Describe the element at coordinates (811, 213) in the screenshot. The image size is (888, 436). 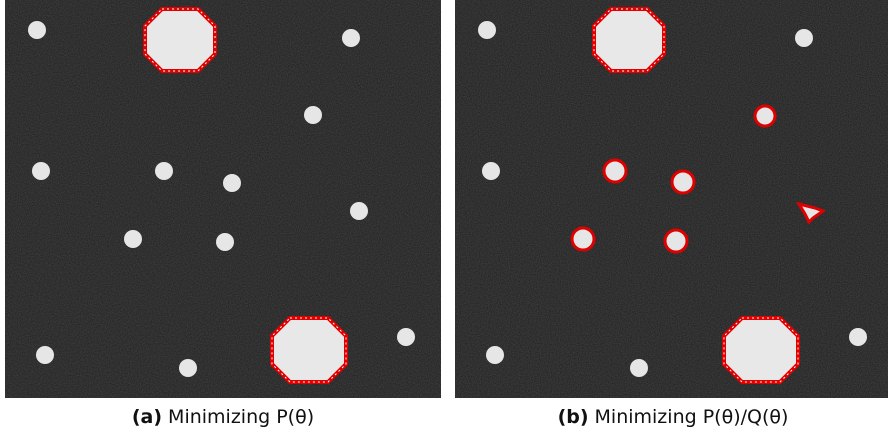
I see `small-blob-segmented-irregular` at that location.